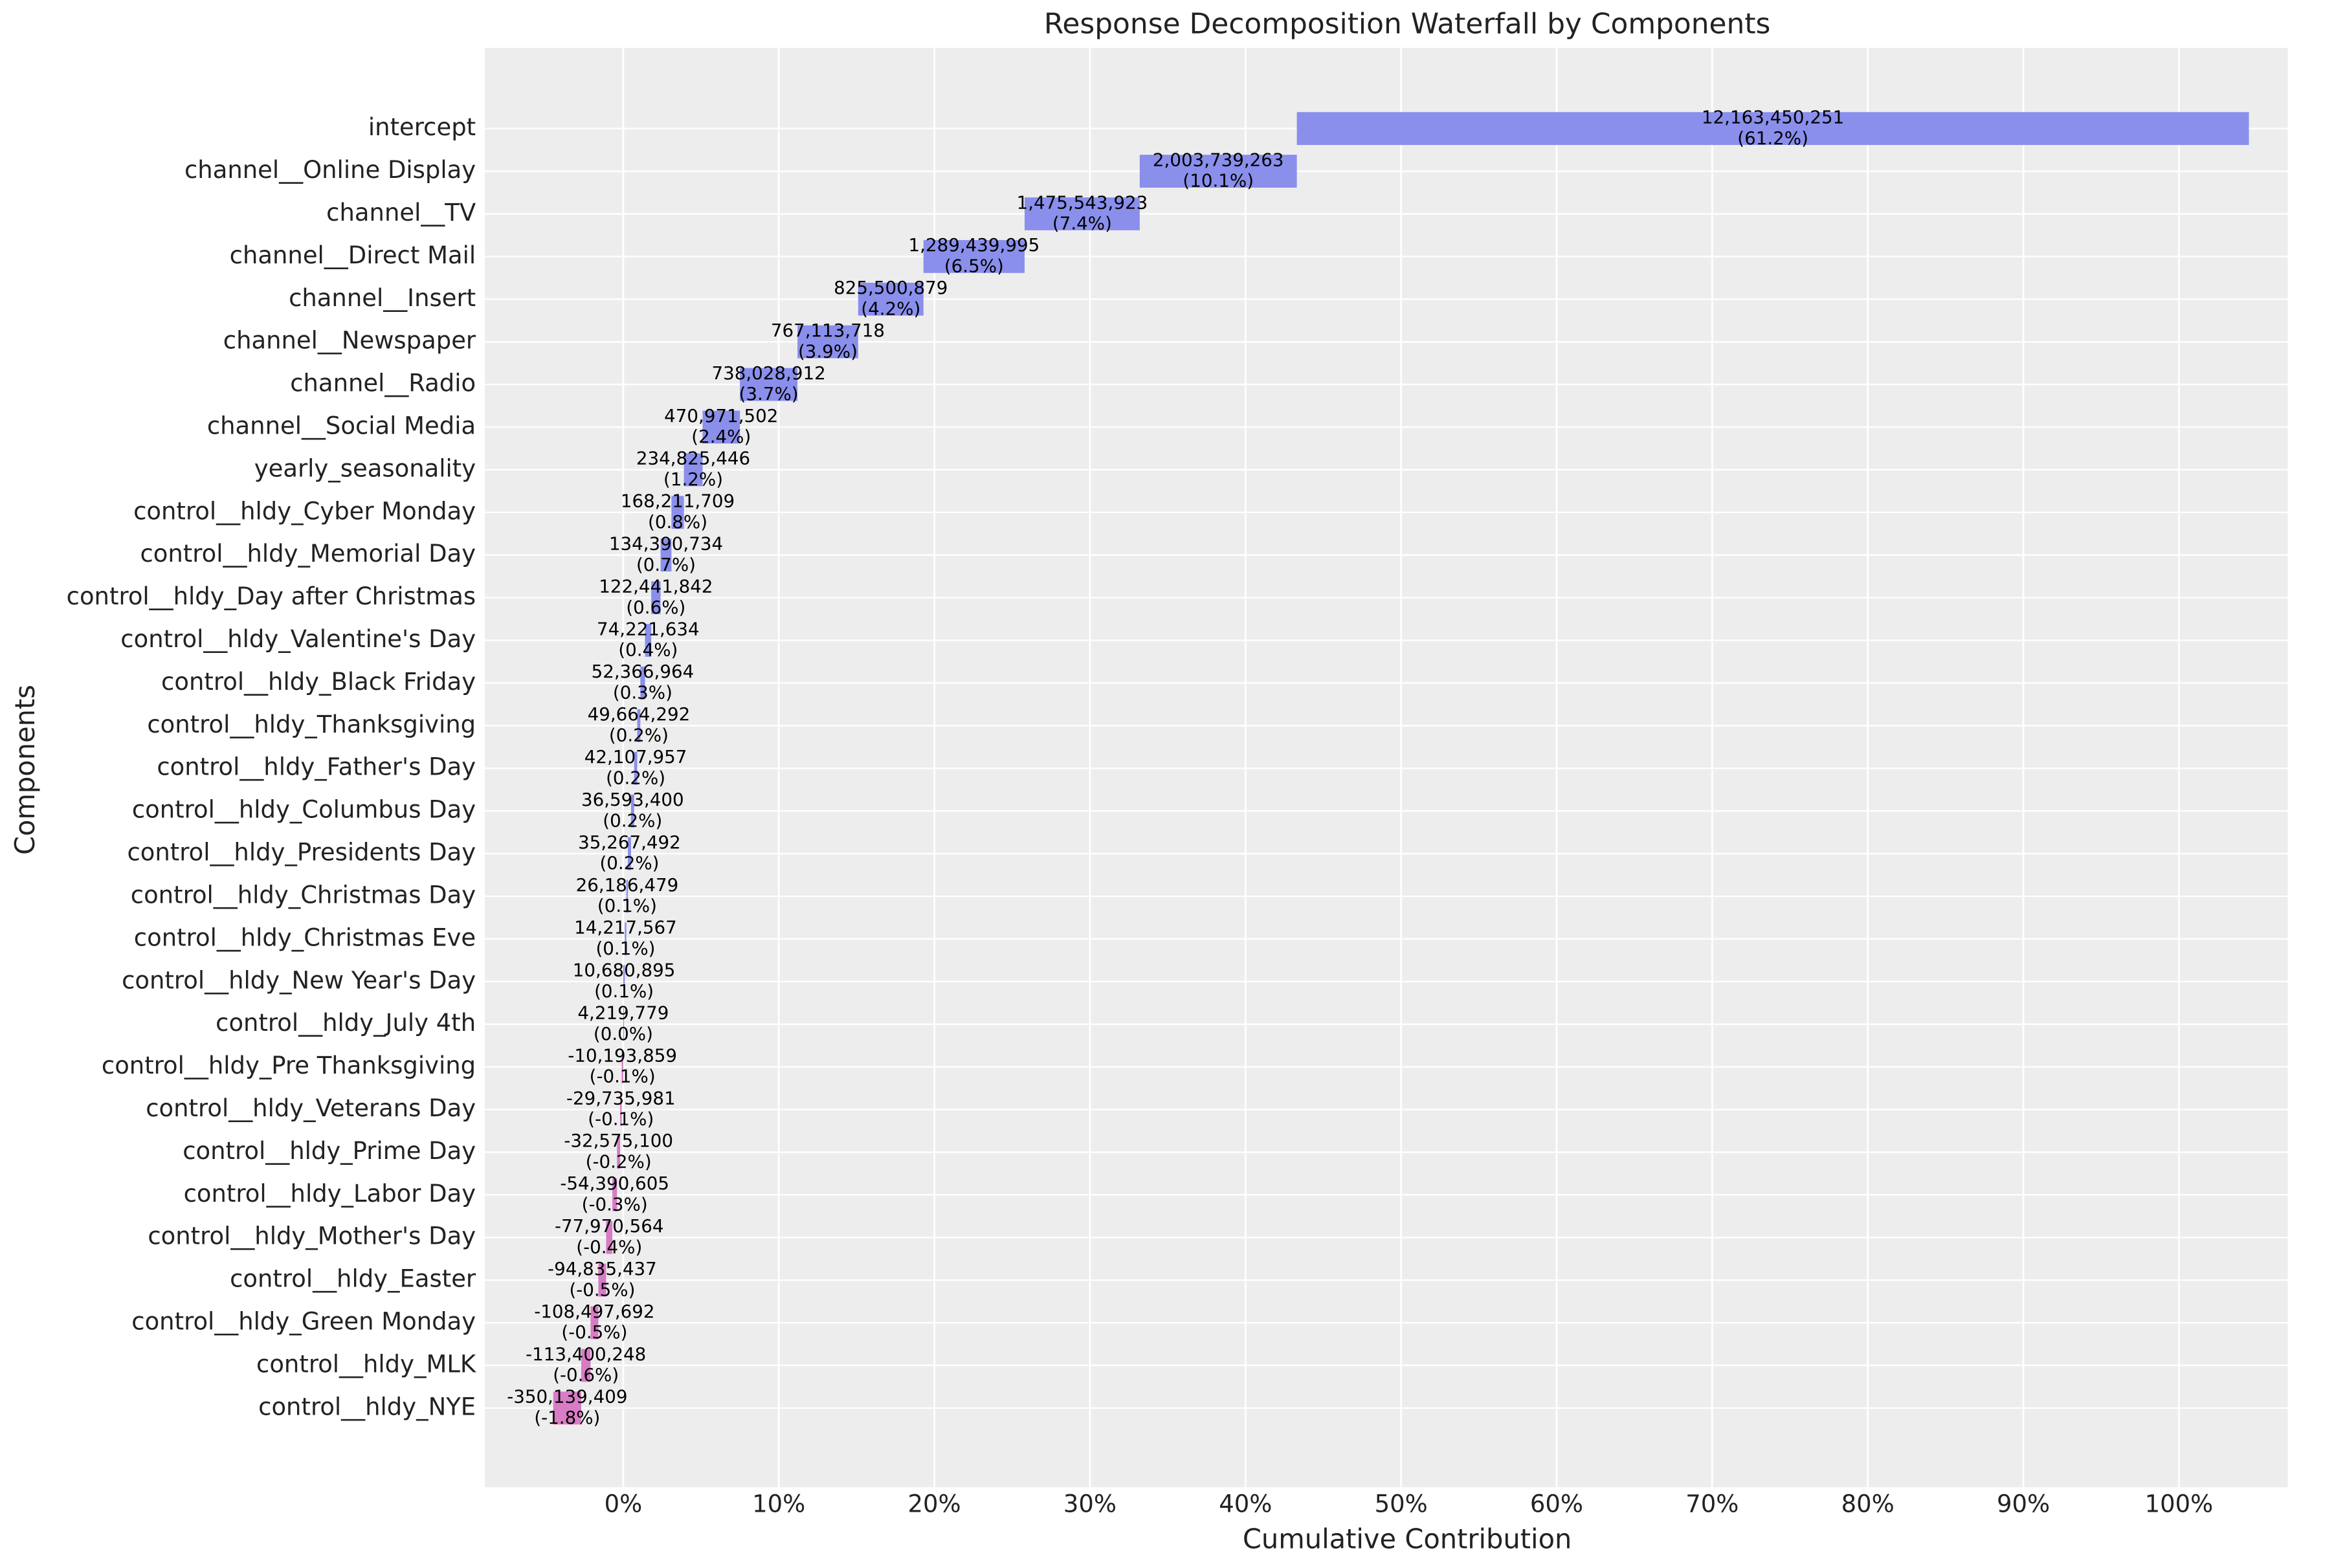 The height and width of the screenshot is (1568, 2345). What do you see at coordinates (1218, 159) in the screenshot?
I see `value-label: 2,003,739,263` at bounding box center [1218, 159].